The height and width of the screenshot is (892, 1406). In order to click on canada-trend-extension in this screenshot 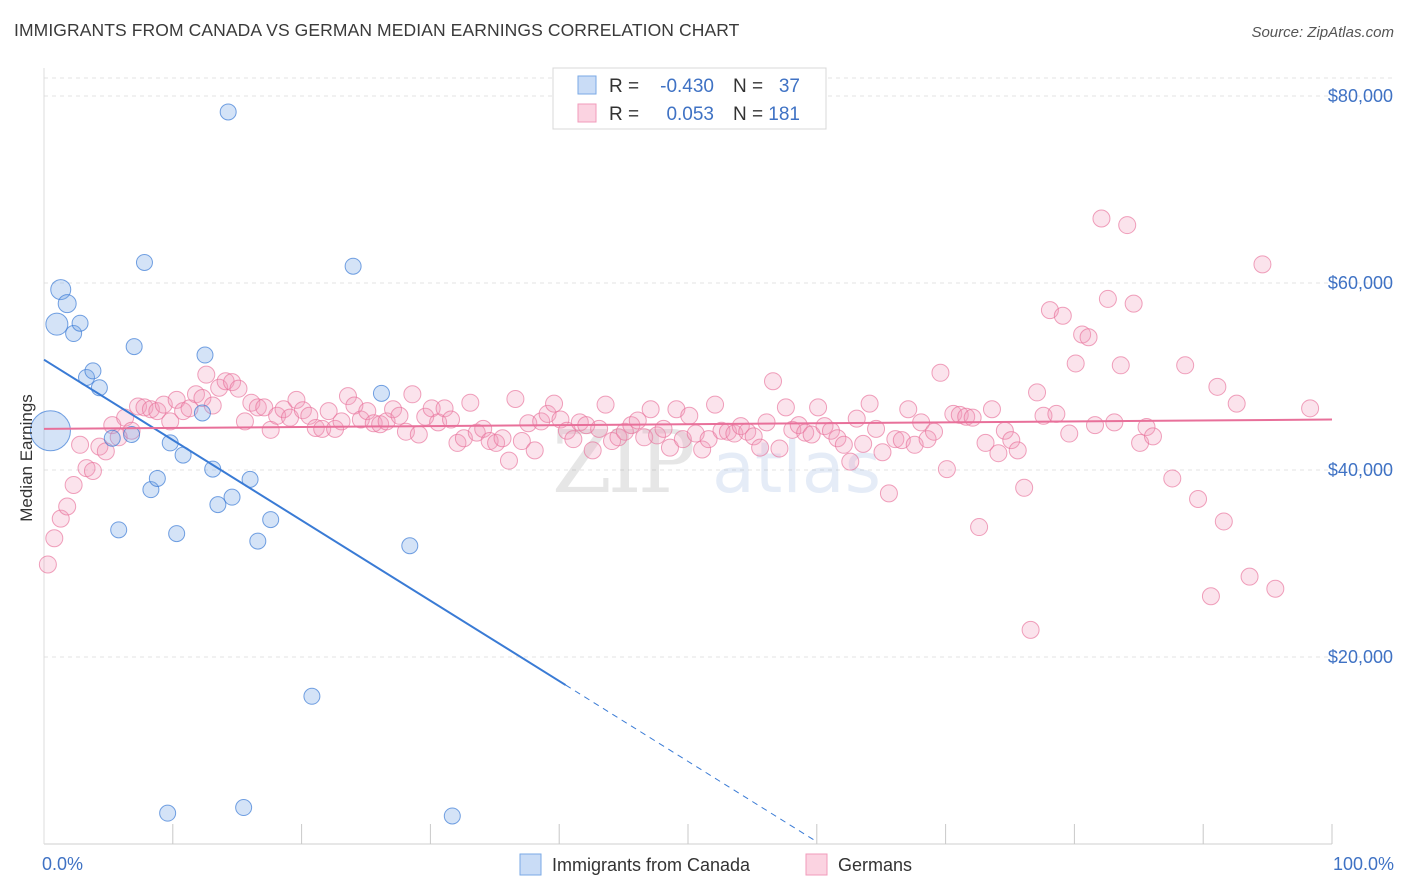, I will do `click(691, 763)`.